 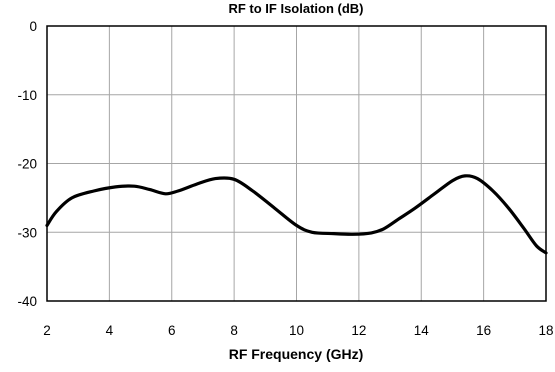 I want to click on chart-title: RF to IF Isolation (dB), so click(x=295, y=8).